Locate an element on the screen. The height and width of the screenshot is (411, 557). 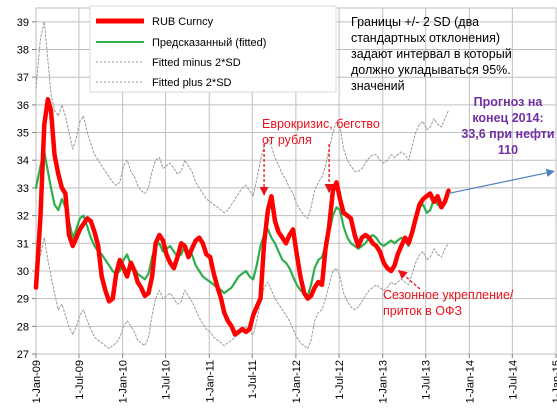
x-tick-label: 1-Jul-09 is located at coordinates (80, 380).